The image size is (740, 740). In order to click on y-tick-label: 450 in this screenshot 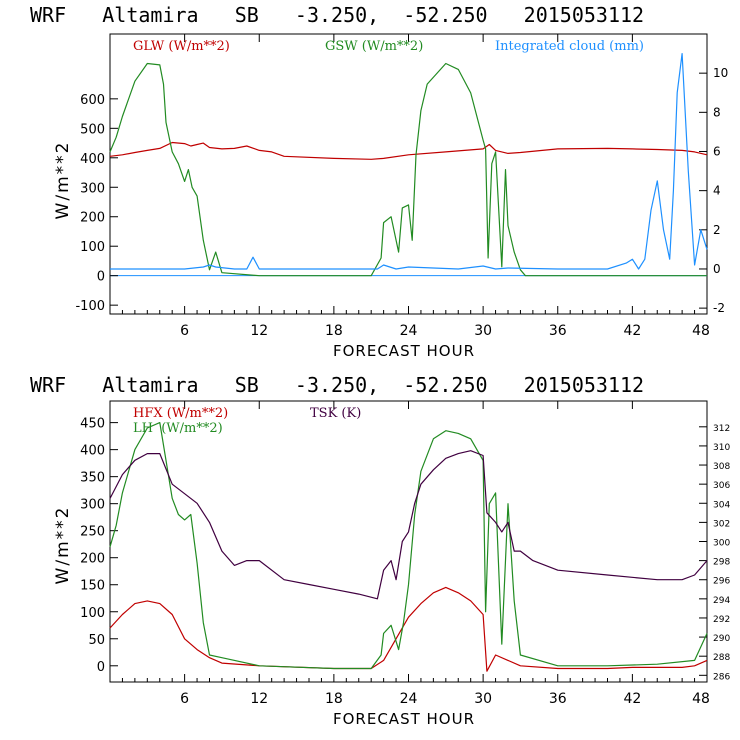, I will do `click(92, 424)`.